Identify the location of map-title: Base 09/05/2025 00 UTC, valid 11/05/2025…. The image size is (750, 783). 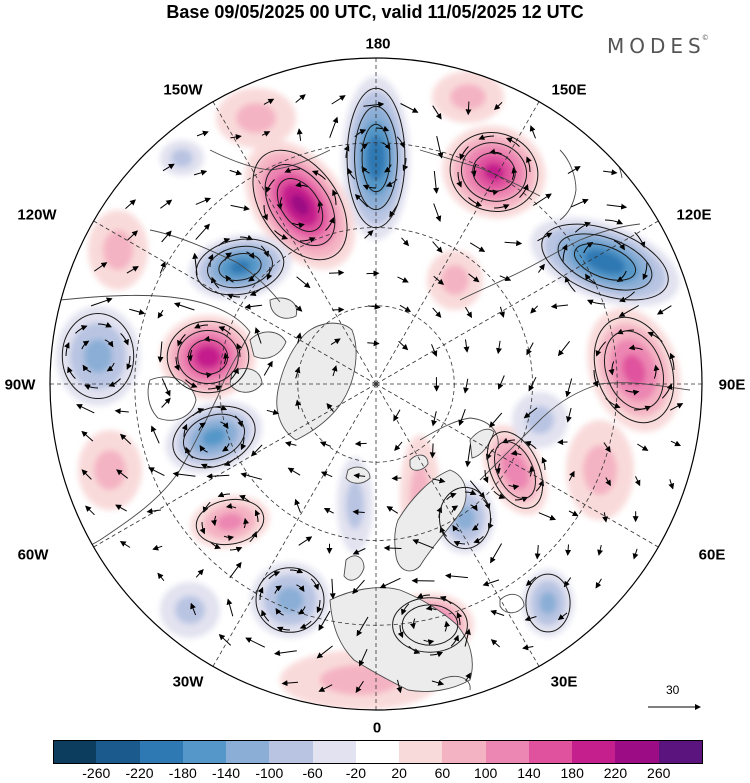
(375, 12).